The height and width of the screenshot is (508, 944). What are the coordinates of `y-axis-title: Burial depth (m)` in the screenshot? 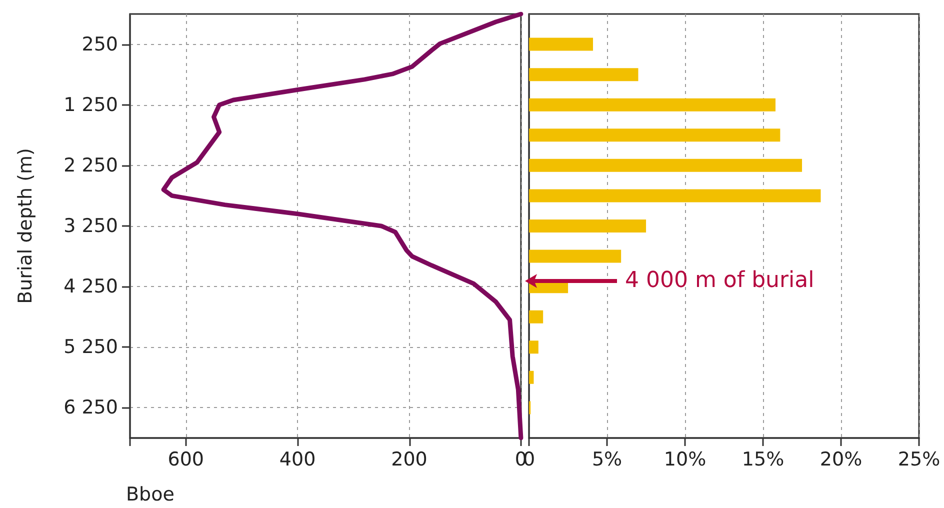 It's located at (25, 226).